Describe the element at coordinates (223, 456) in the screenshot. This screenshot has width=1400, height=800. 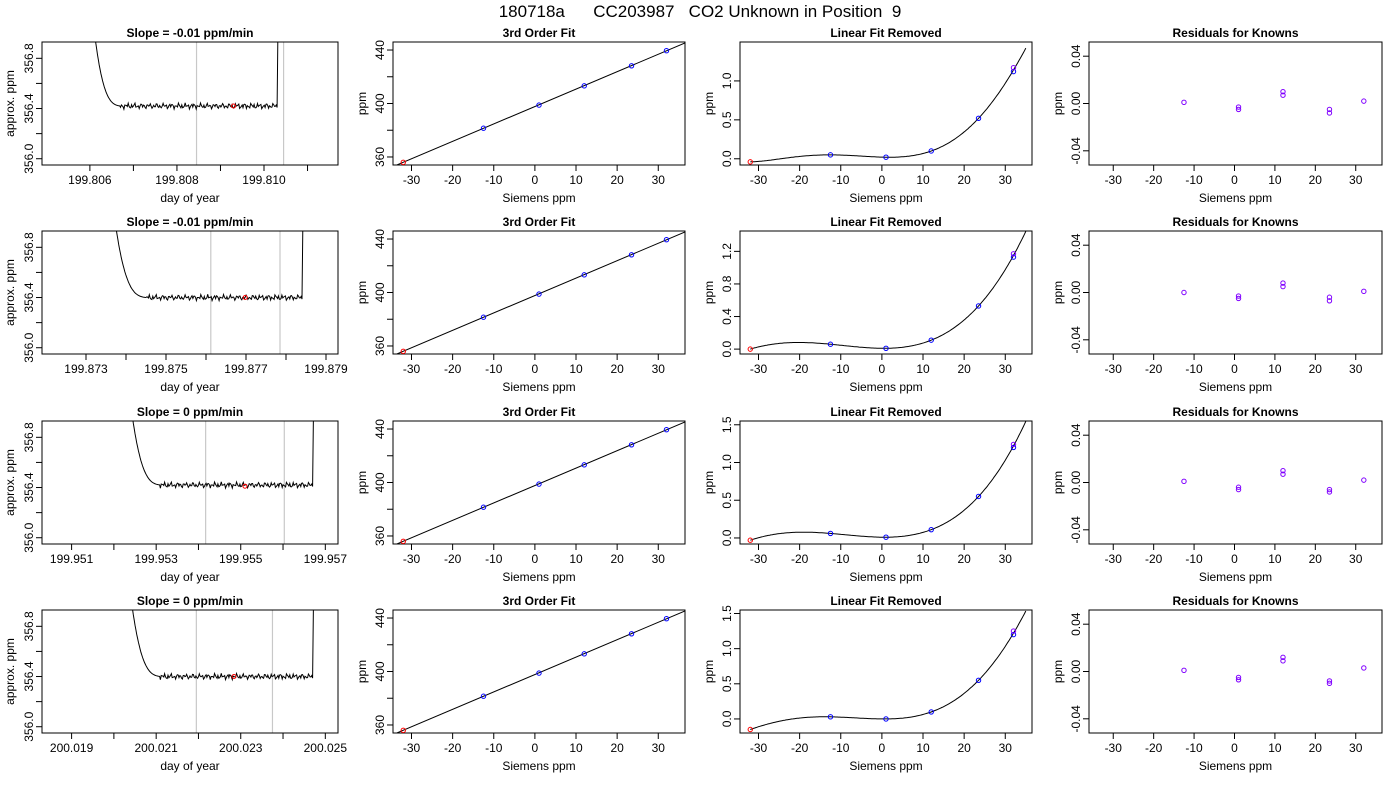
I see `data-trace-line` at that location.